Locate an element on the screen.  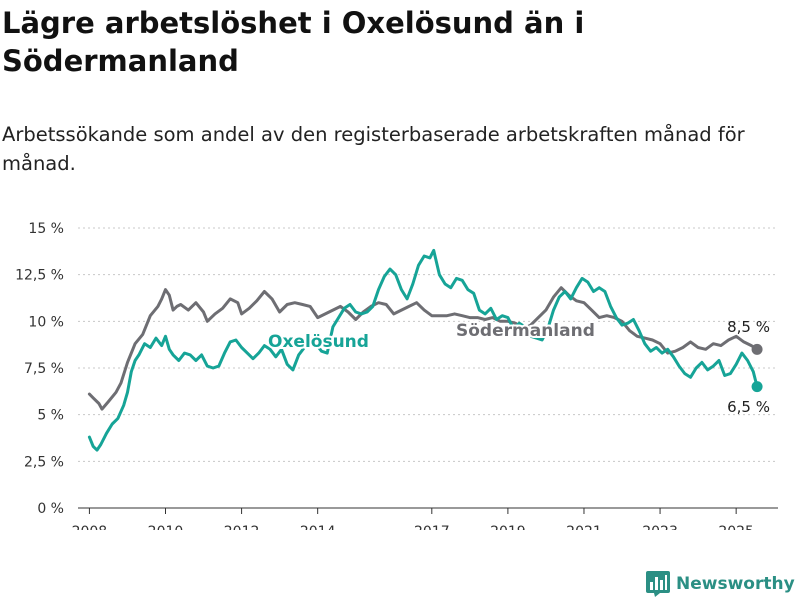
y-tick-label: 15 % is located at coordinates (46, 229).